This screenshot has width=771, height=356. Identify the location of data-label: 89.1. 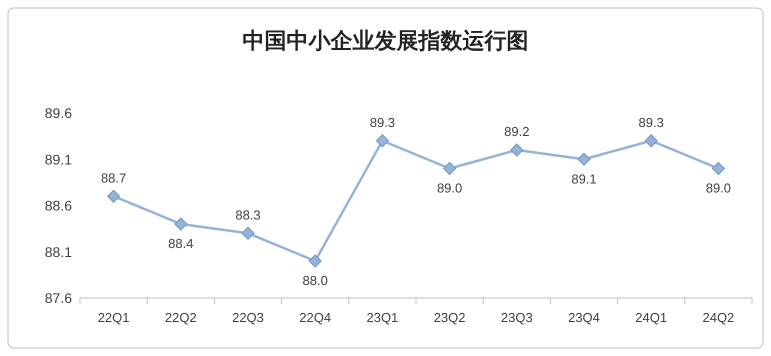
(584, 178).